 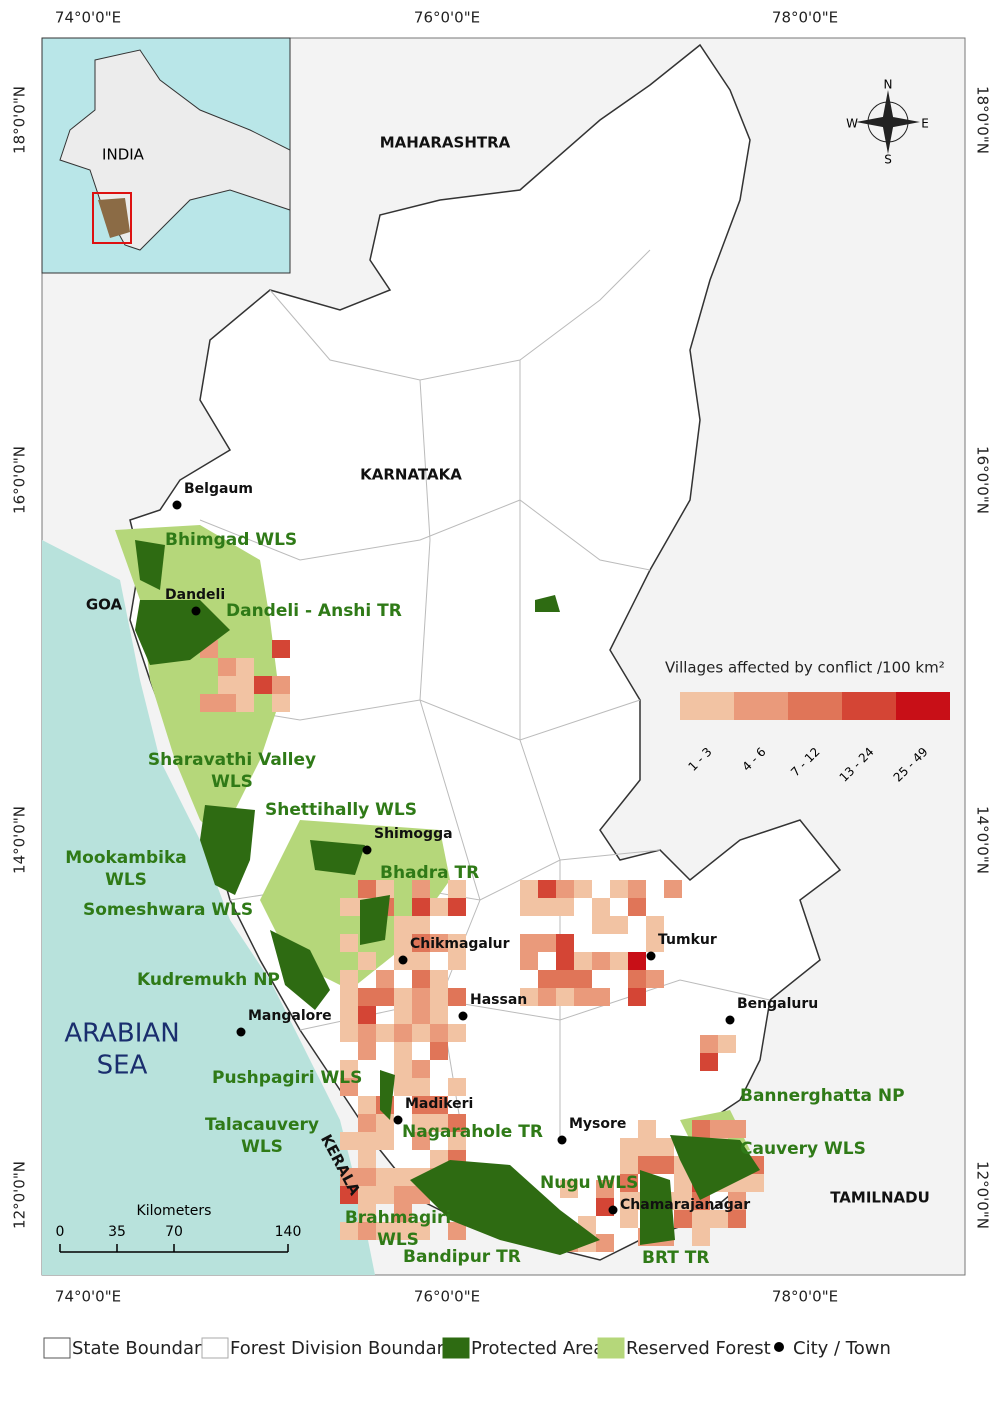 I want to click on city-label: Madikeri, so click(x=439, y=1104).